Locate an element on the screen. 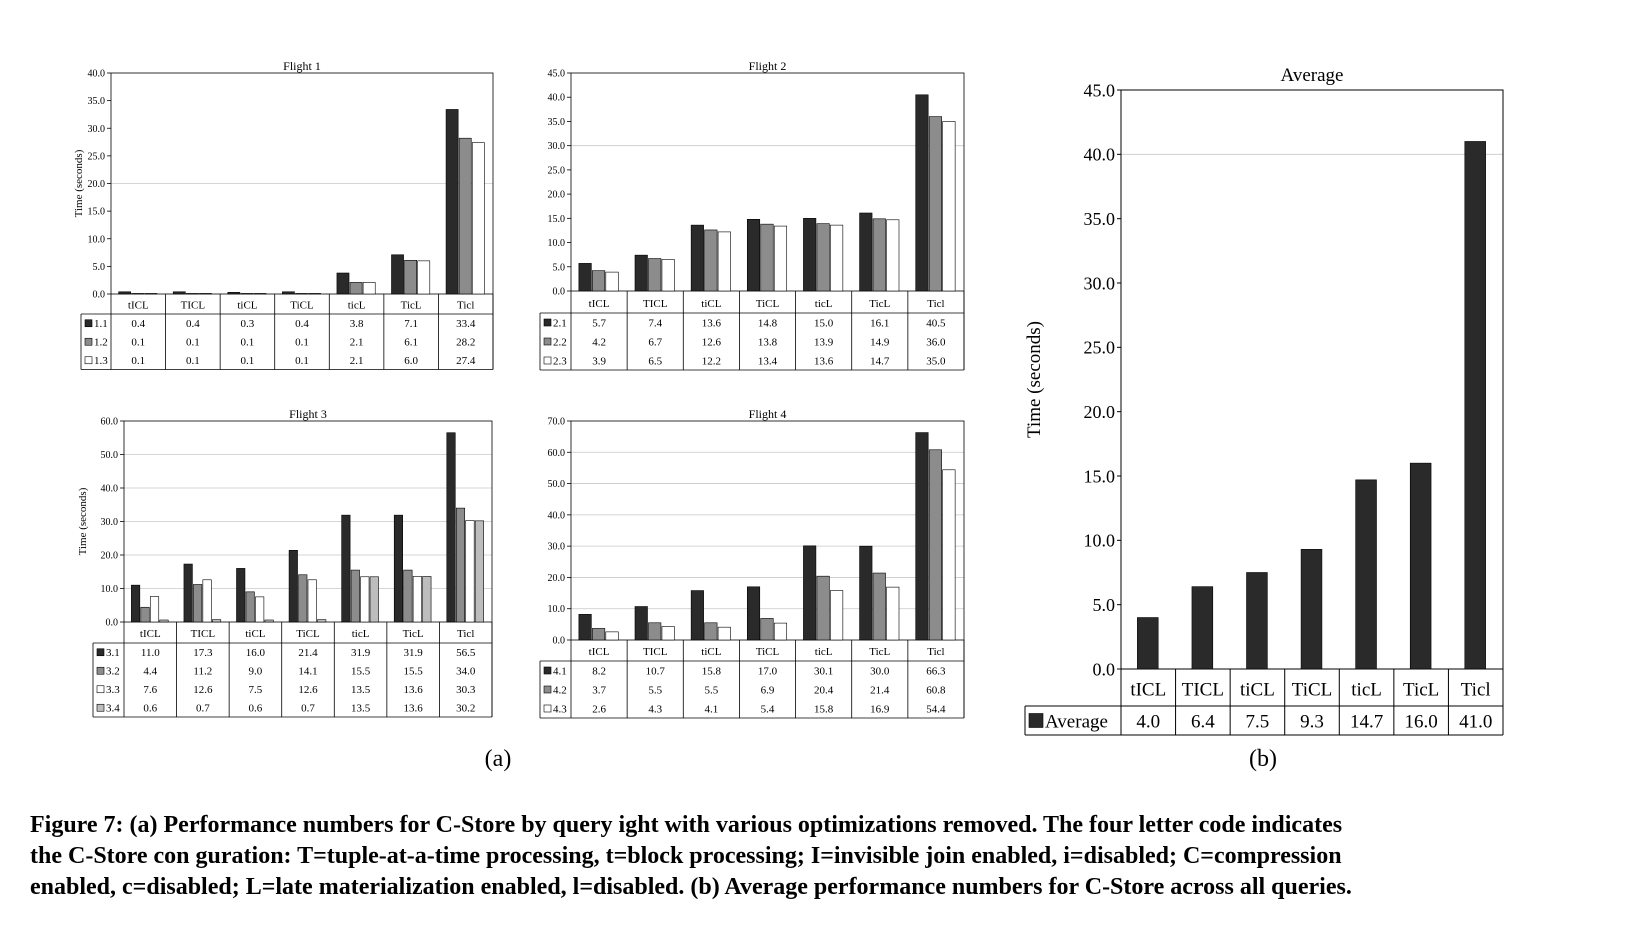  flight4-title: Flight 4 is located at coordinates (768, 414).